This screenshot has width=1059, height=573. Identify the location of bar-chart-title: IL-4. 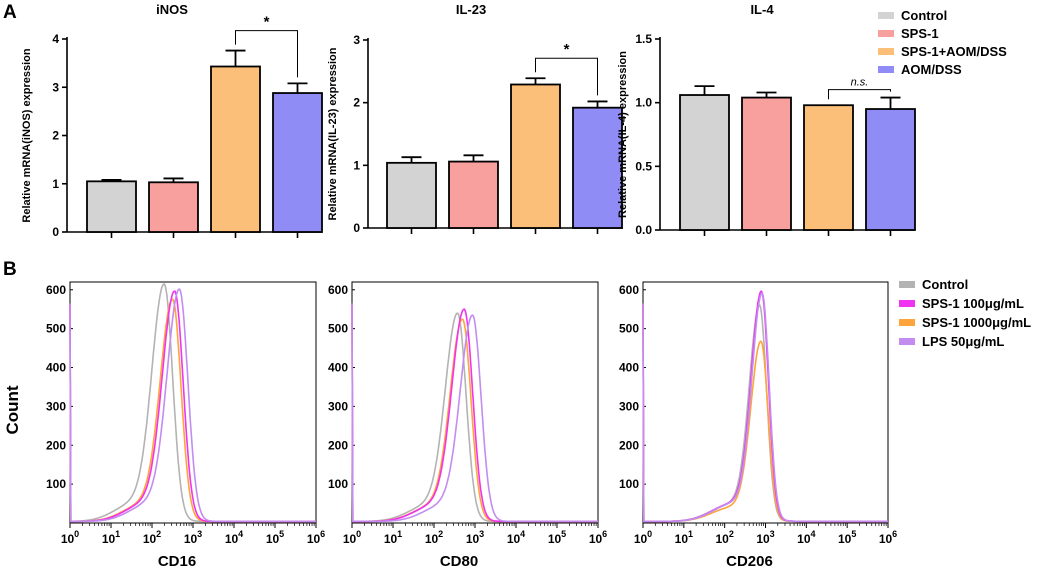
(762, 9).